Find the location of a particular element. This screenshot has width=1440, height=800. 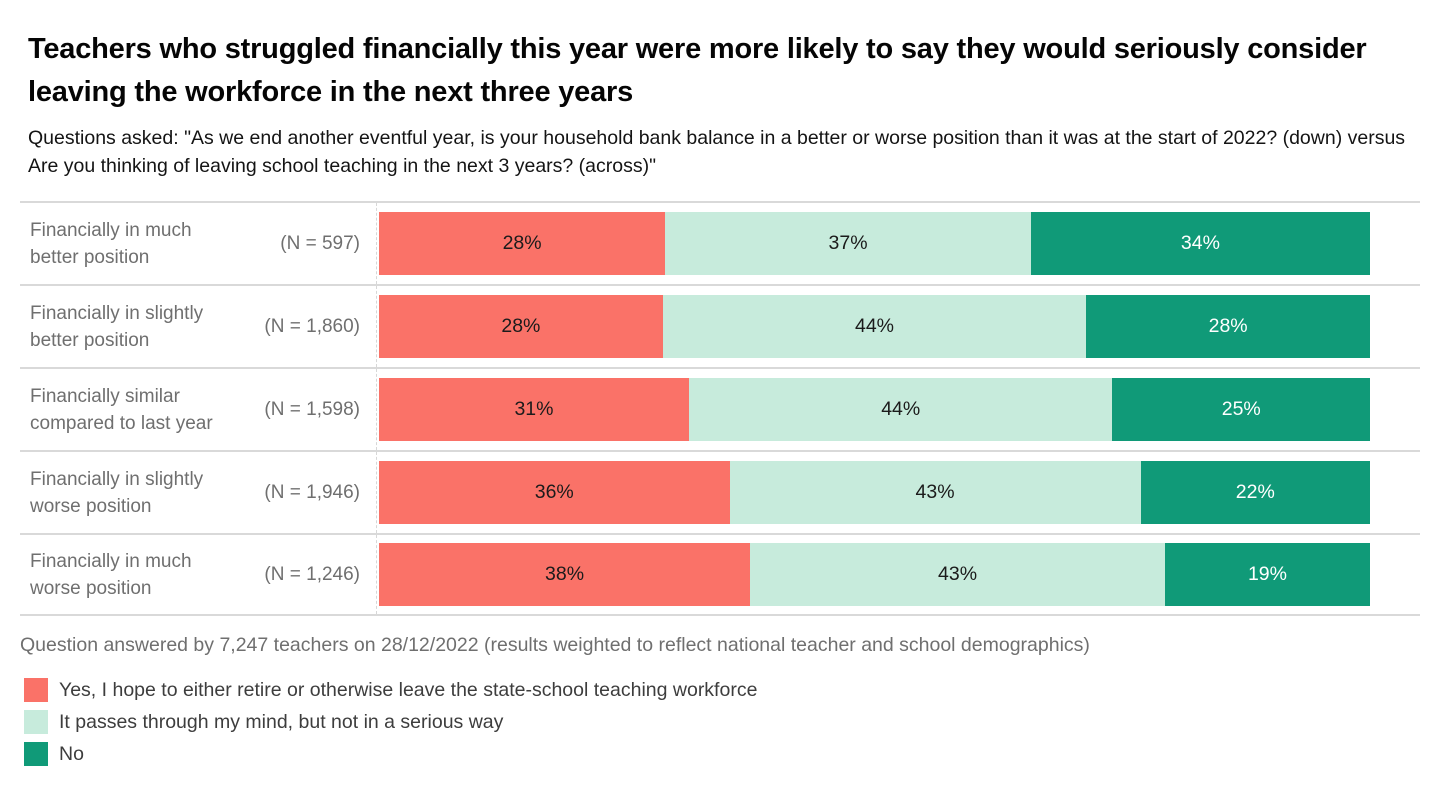

row-sample-size: (N = 597) is located at coordinates (320, 243).